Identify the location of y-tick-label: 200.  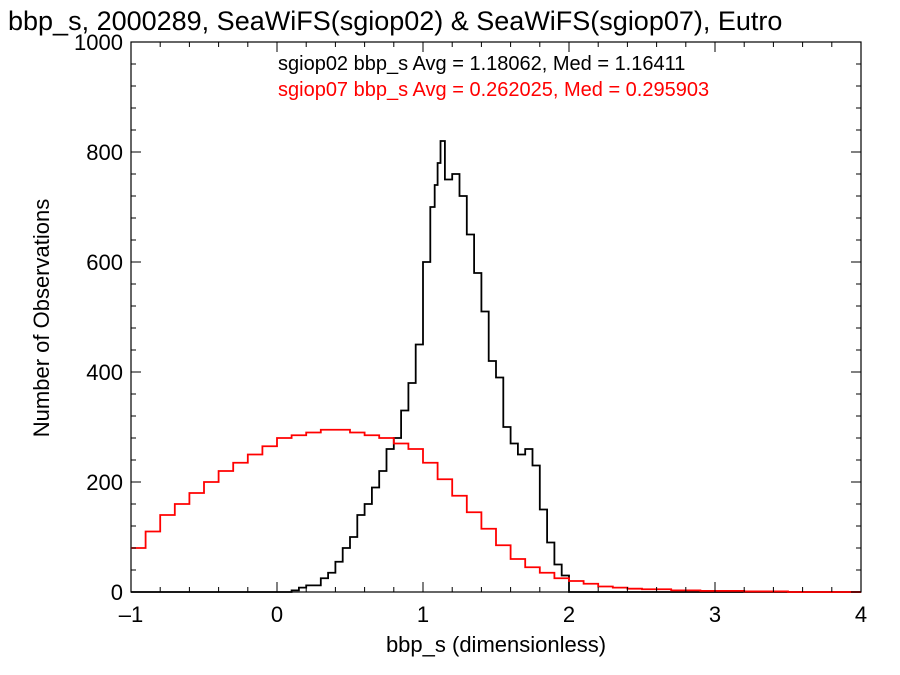
(104, 482).